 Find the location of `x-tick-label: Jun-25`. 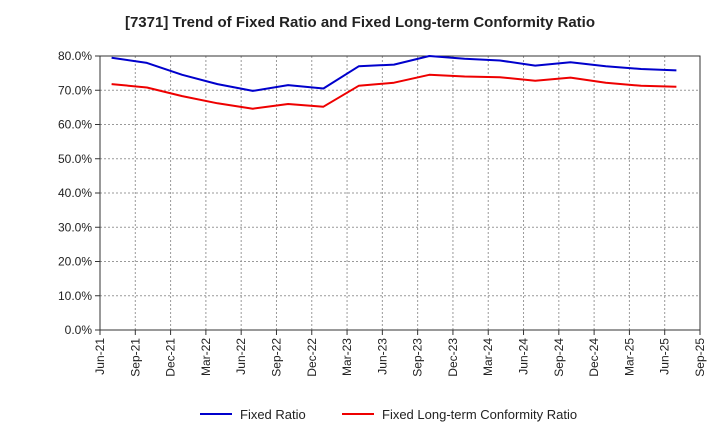

x-tick-label: Jun-25 is located at coordinates (665, 356).